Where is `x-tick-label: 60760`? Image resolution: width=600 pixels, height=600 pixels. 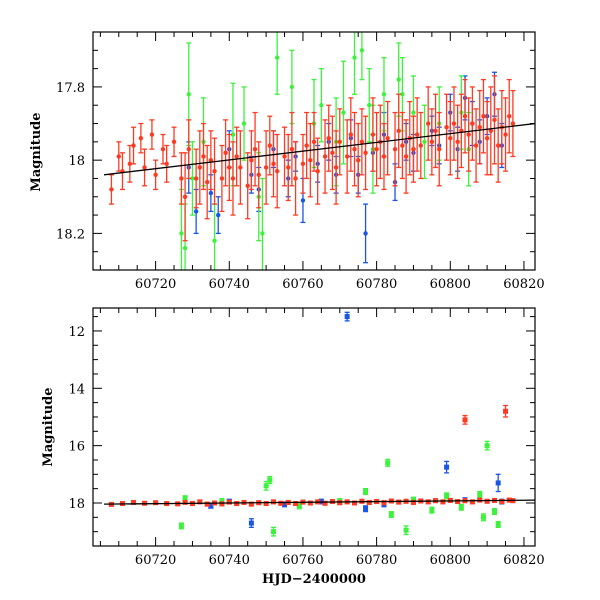 x-tick-label: 60760 is located at coordinates (302, 560).